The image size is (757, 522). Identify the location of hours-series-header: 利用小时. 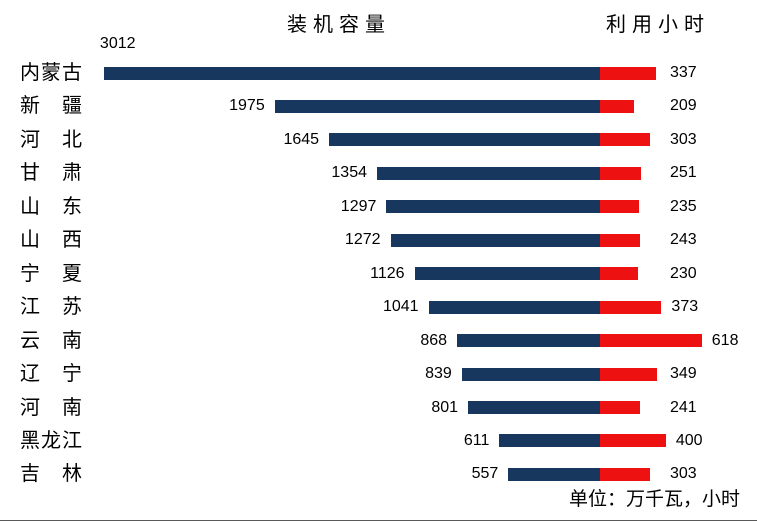
(658, 25).